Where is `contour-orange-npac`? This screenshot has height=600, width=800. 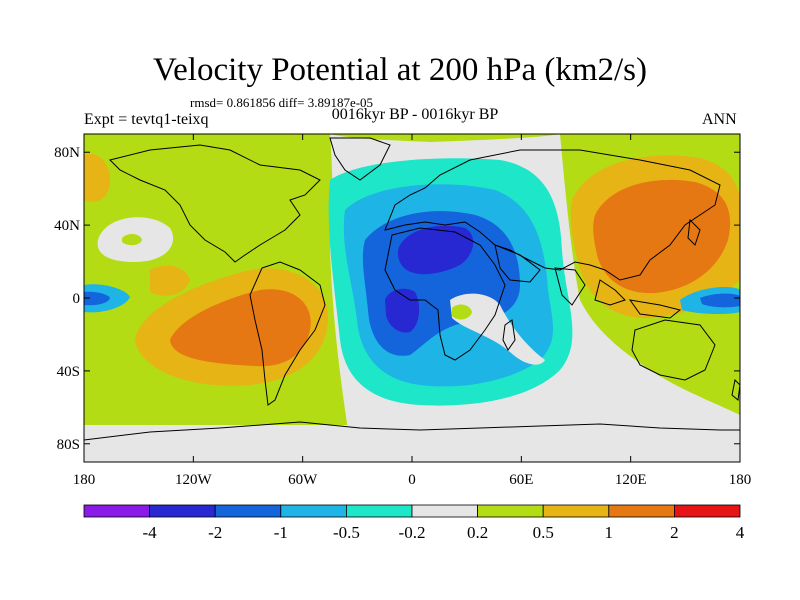
contour-orange-npac is located at coordinates (97, 177).